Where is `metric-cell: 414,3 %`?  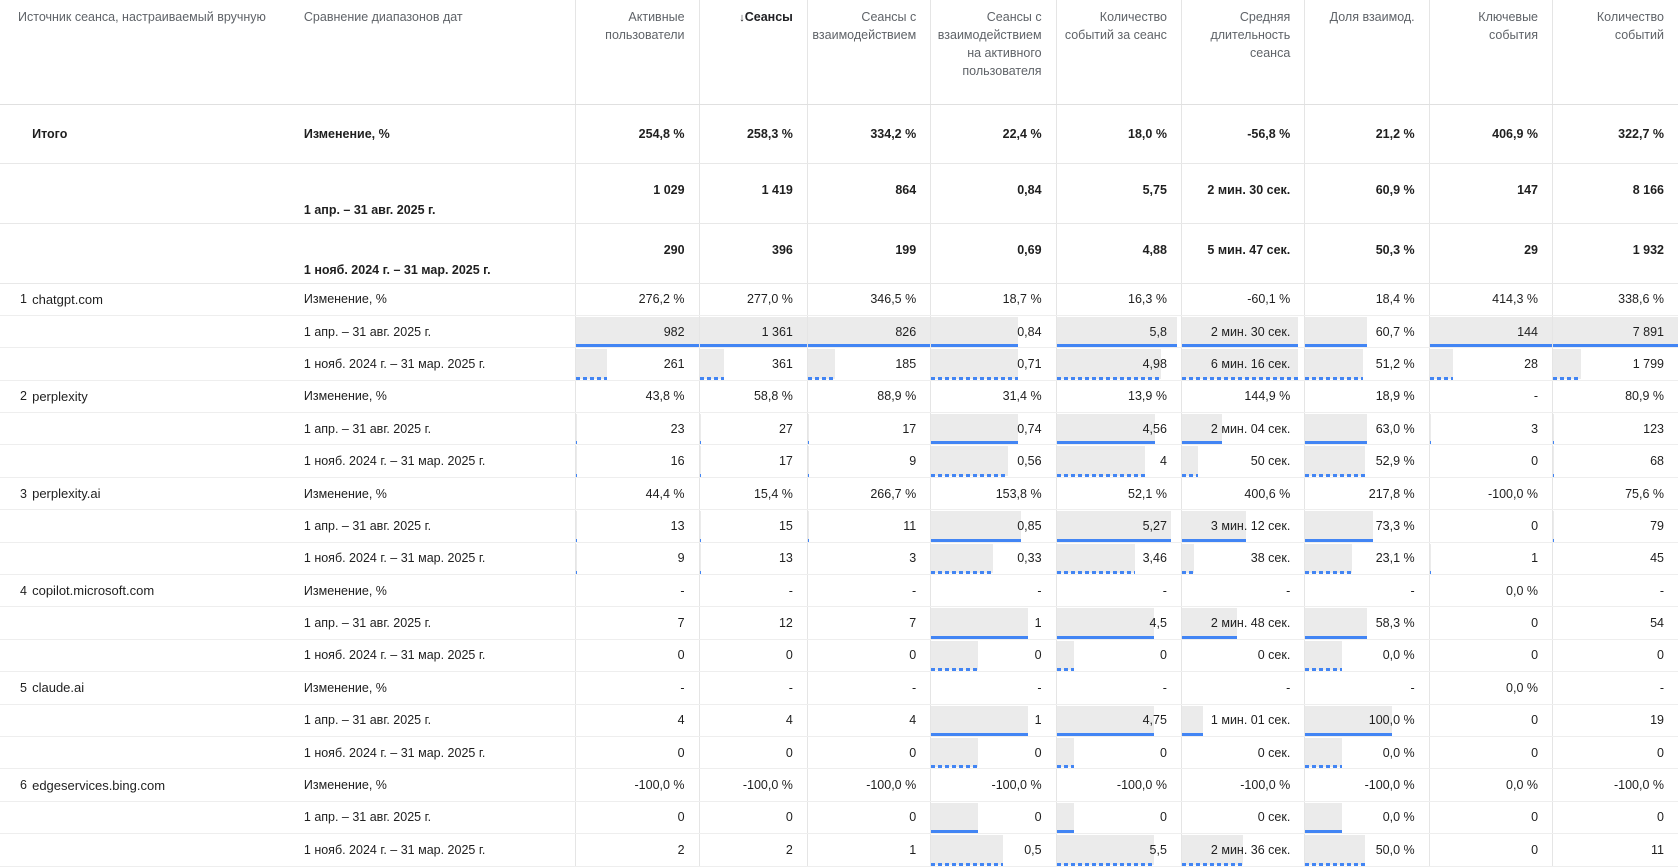 metric-cell: 414,3 % is located at coordinates (1490, 299).